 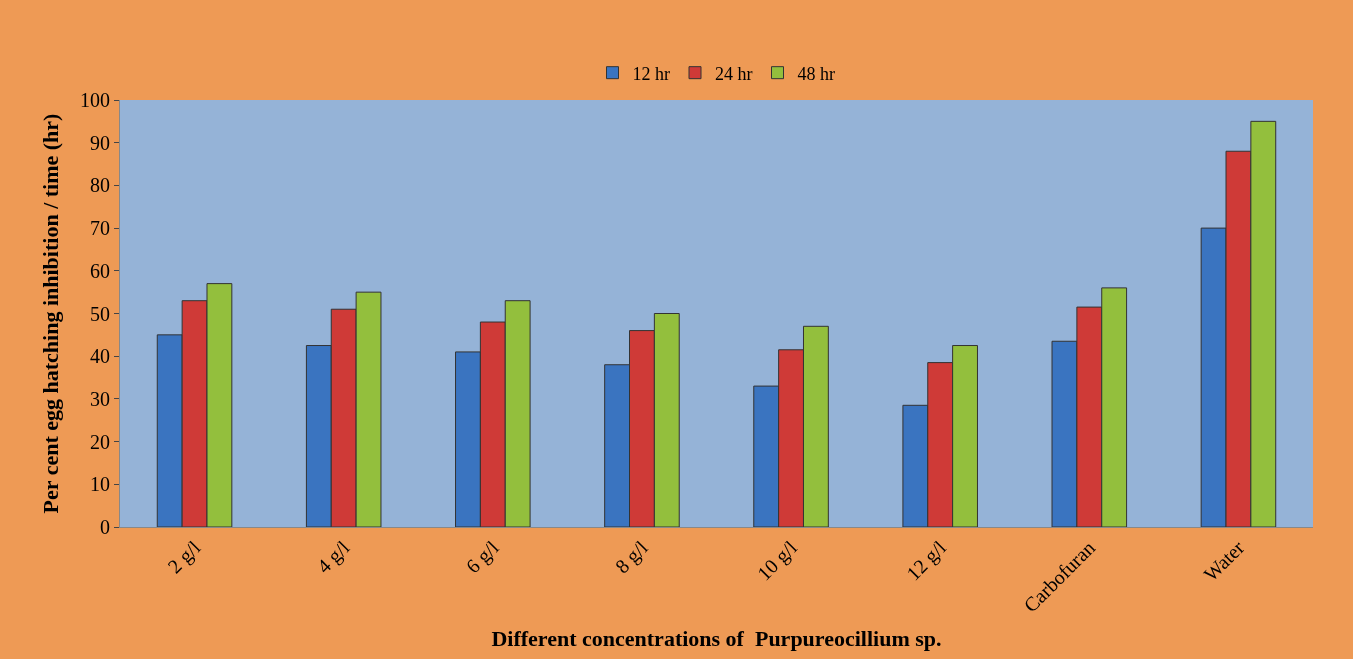 I want to click on y-tick-label: 0, so click(x=105, y=527).